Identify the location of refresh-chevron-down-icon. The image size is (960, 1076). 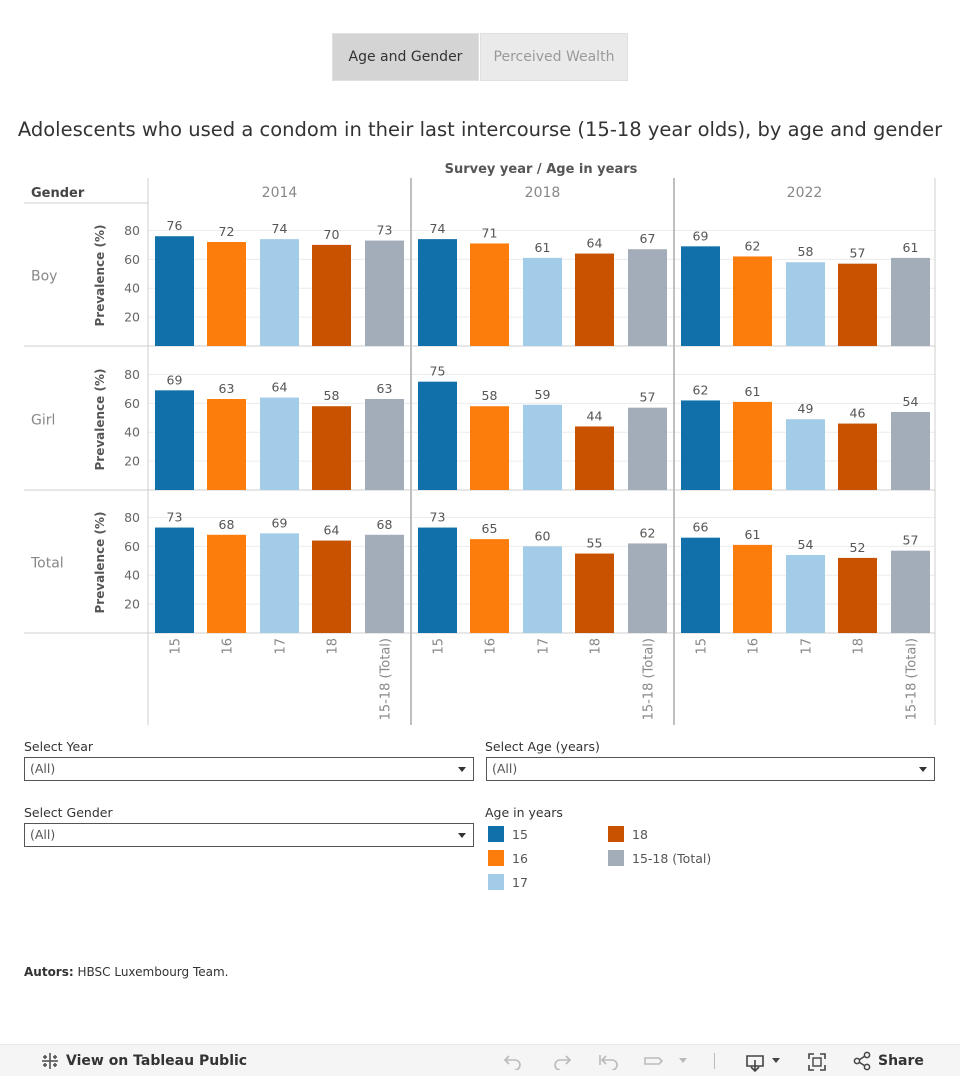
(683, 1061).